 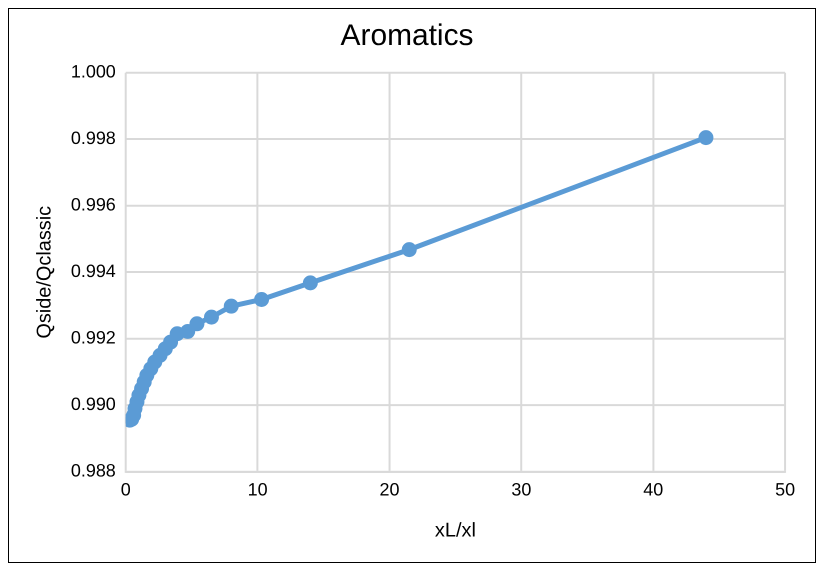 I want to click on y-axis-title: Qside/Qclassic, so click(x=44, y=272).